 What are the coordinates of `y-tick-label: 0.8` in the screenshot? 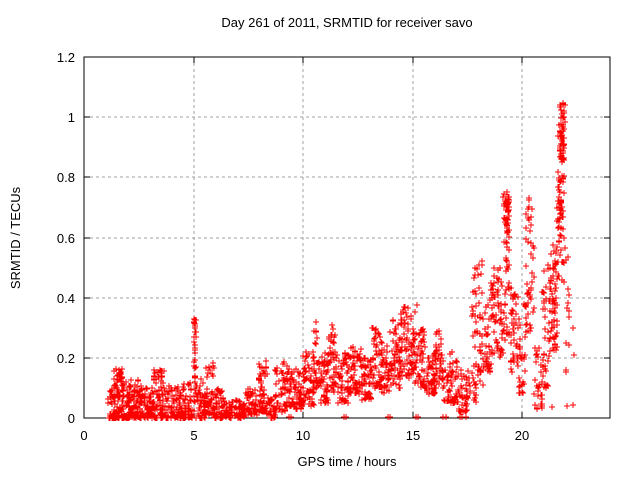 It's located at (66, 177).